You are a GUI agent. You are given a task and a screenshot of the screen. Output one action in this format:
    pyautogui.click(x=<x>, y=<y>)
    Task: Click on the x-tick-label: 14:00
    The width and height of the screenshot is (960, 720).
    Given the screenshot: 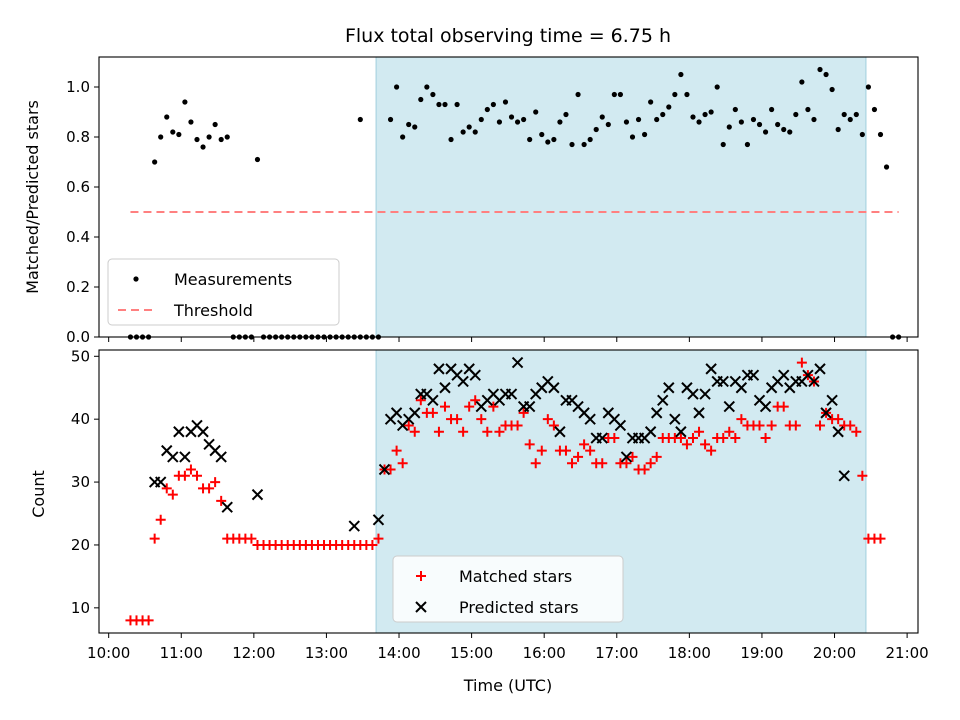 What is the action you would take?
    pyautogui.click(x=398, y=653)
    